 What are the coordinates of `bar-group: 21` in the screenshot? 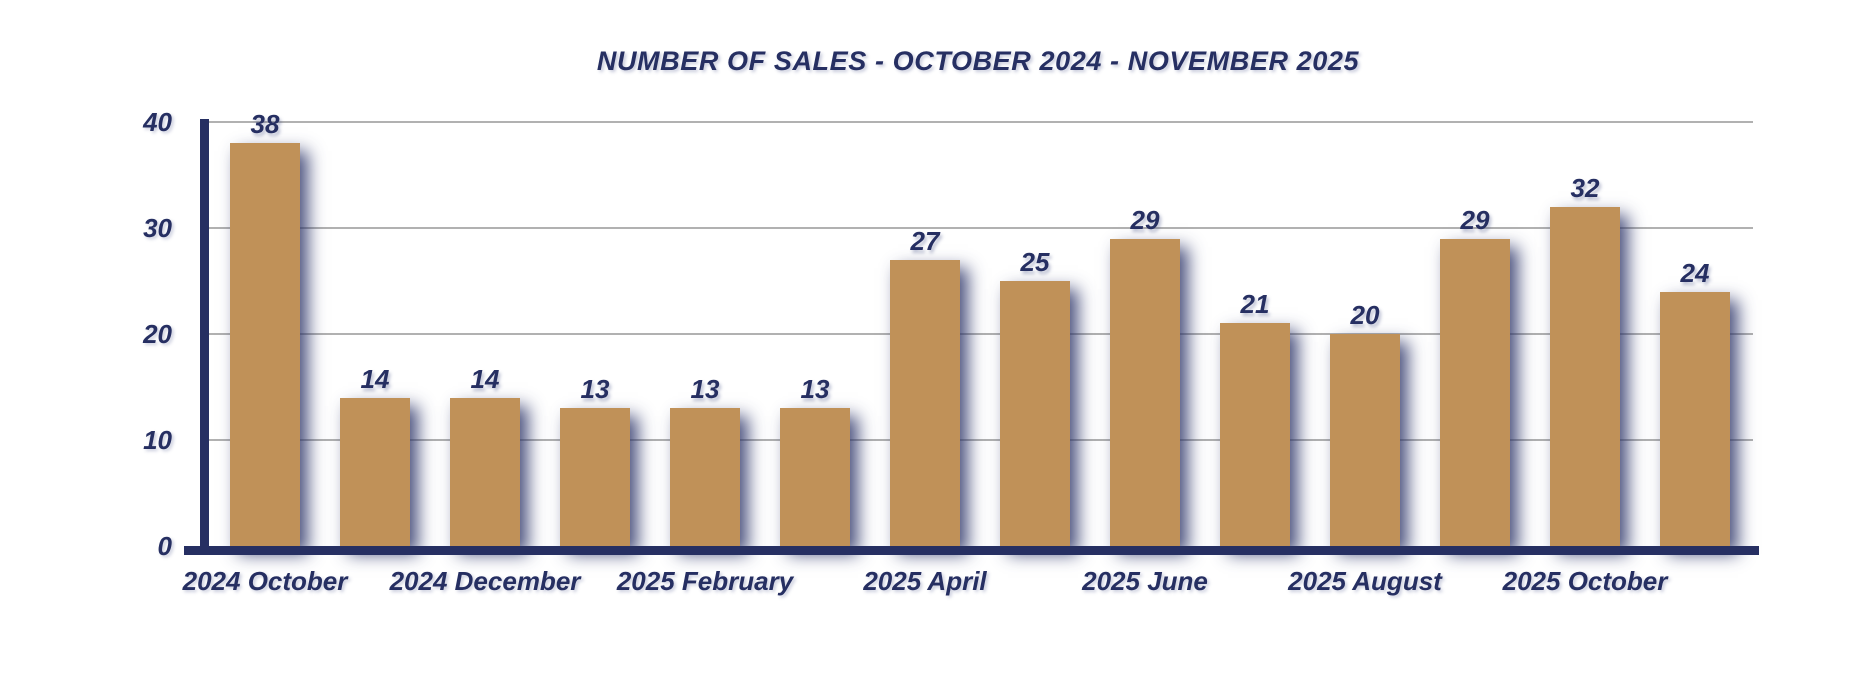 It's located at (1255, 418).